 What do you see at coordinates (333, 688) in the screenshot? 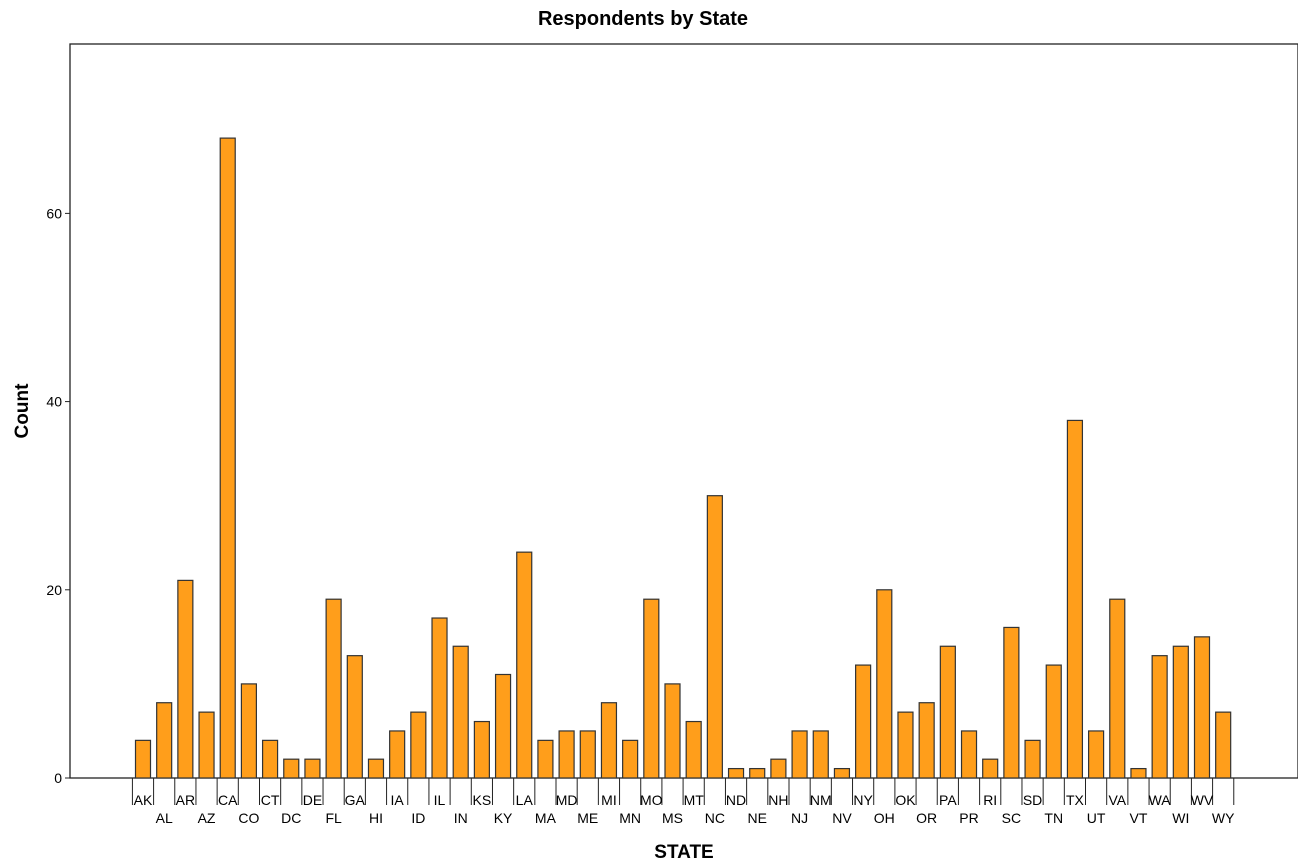
I see `bar-fl` at bounding box center [333, 688].